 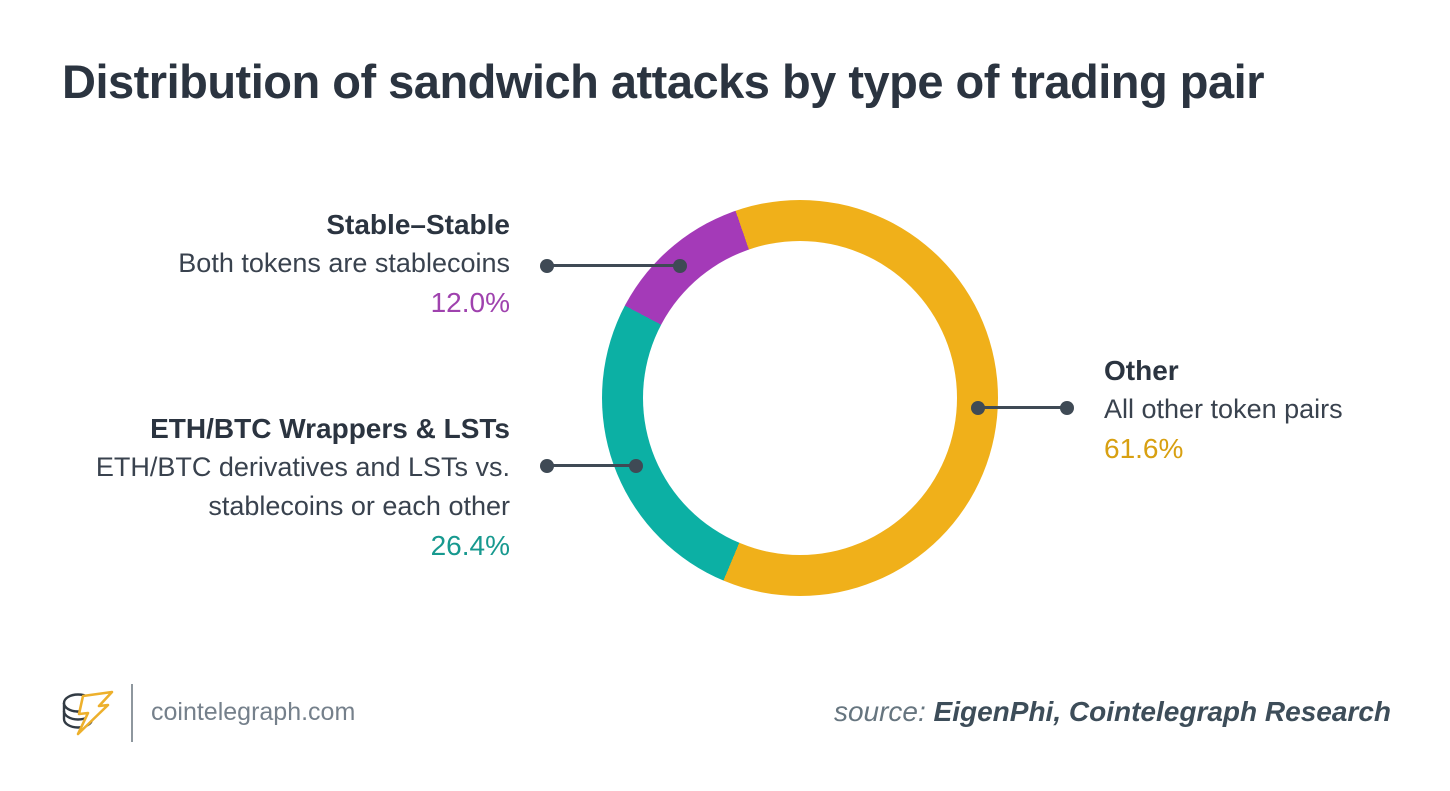 I want to click on leader-line-other, so click(x=1022, y=407).